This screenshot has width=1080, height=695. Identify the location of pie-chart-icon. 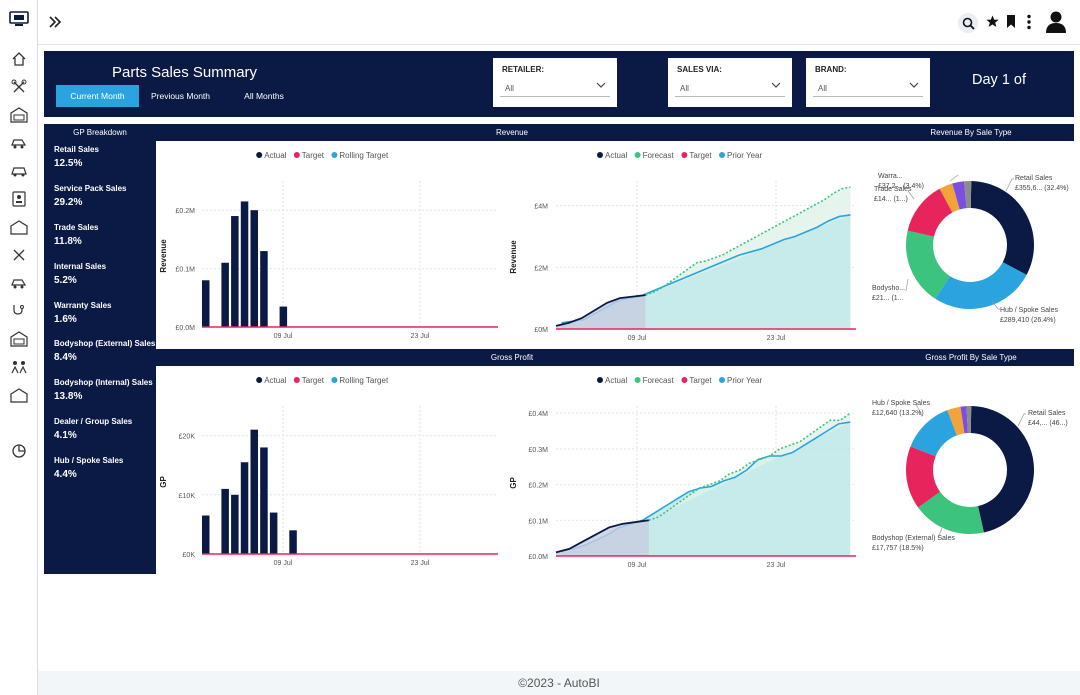
(19, 451).